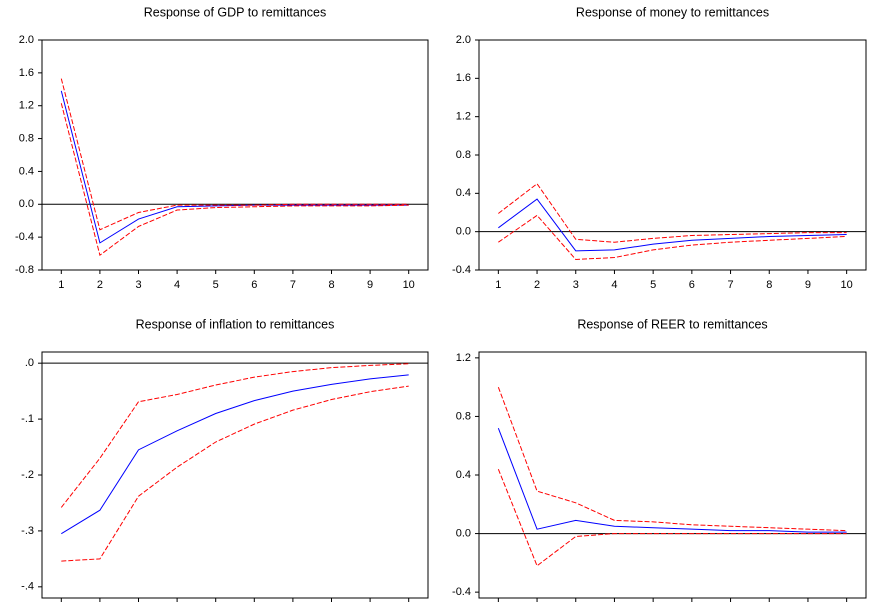 The width and height of the screenshot is (870, 607). What do you see at coordinates (24, 270) in the screenshot?
I see `y-tick-label: -0.8` at bounding box center [24, 270].